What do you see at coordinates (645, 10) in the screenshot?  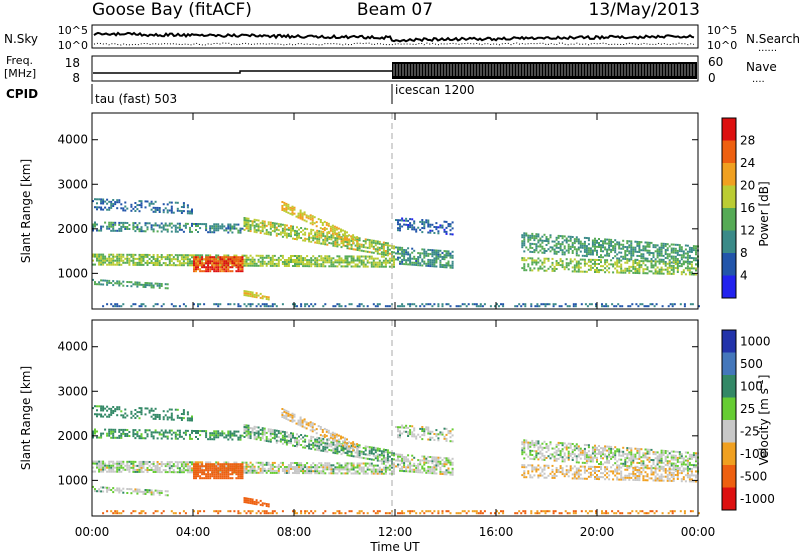 I see `date-title: 13/May/2013` at bounding box center [645, 10].